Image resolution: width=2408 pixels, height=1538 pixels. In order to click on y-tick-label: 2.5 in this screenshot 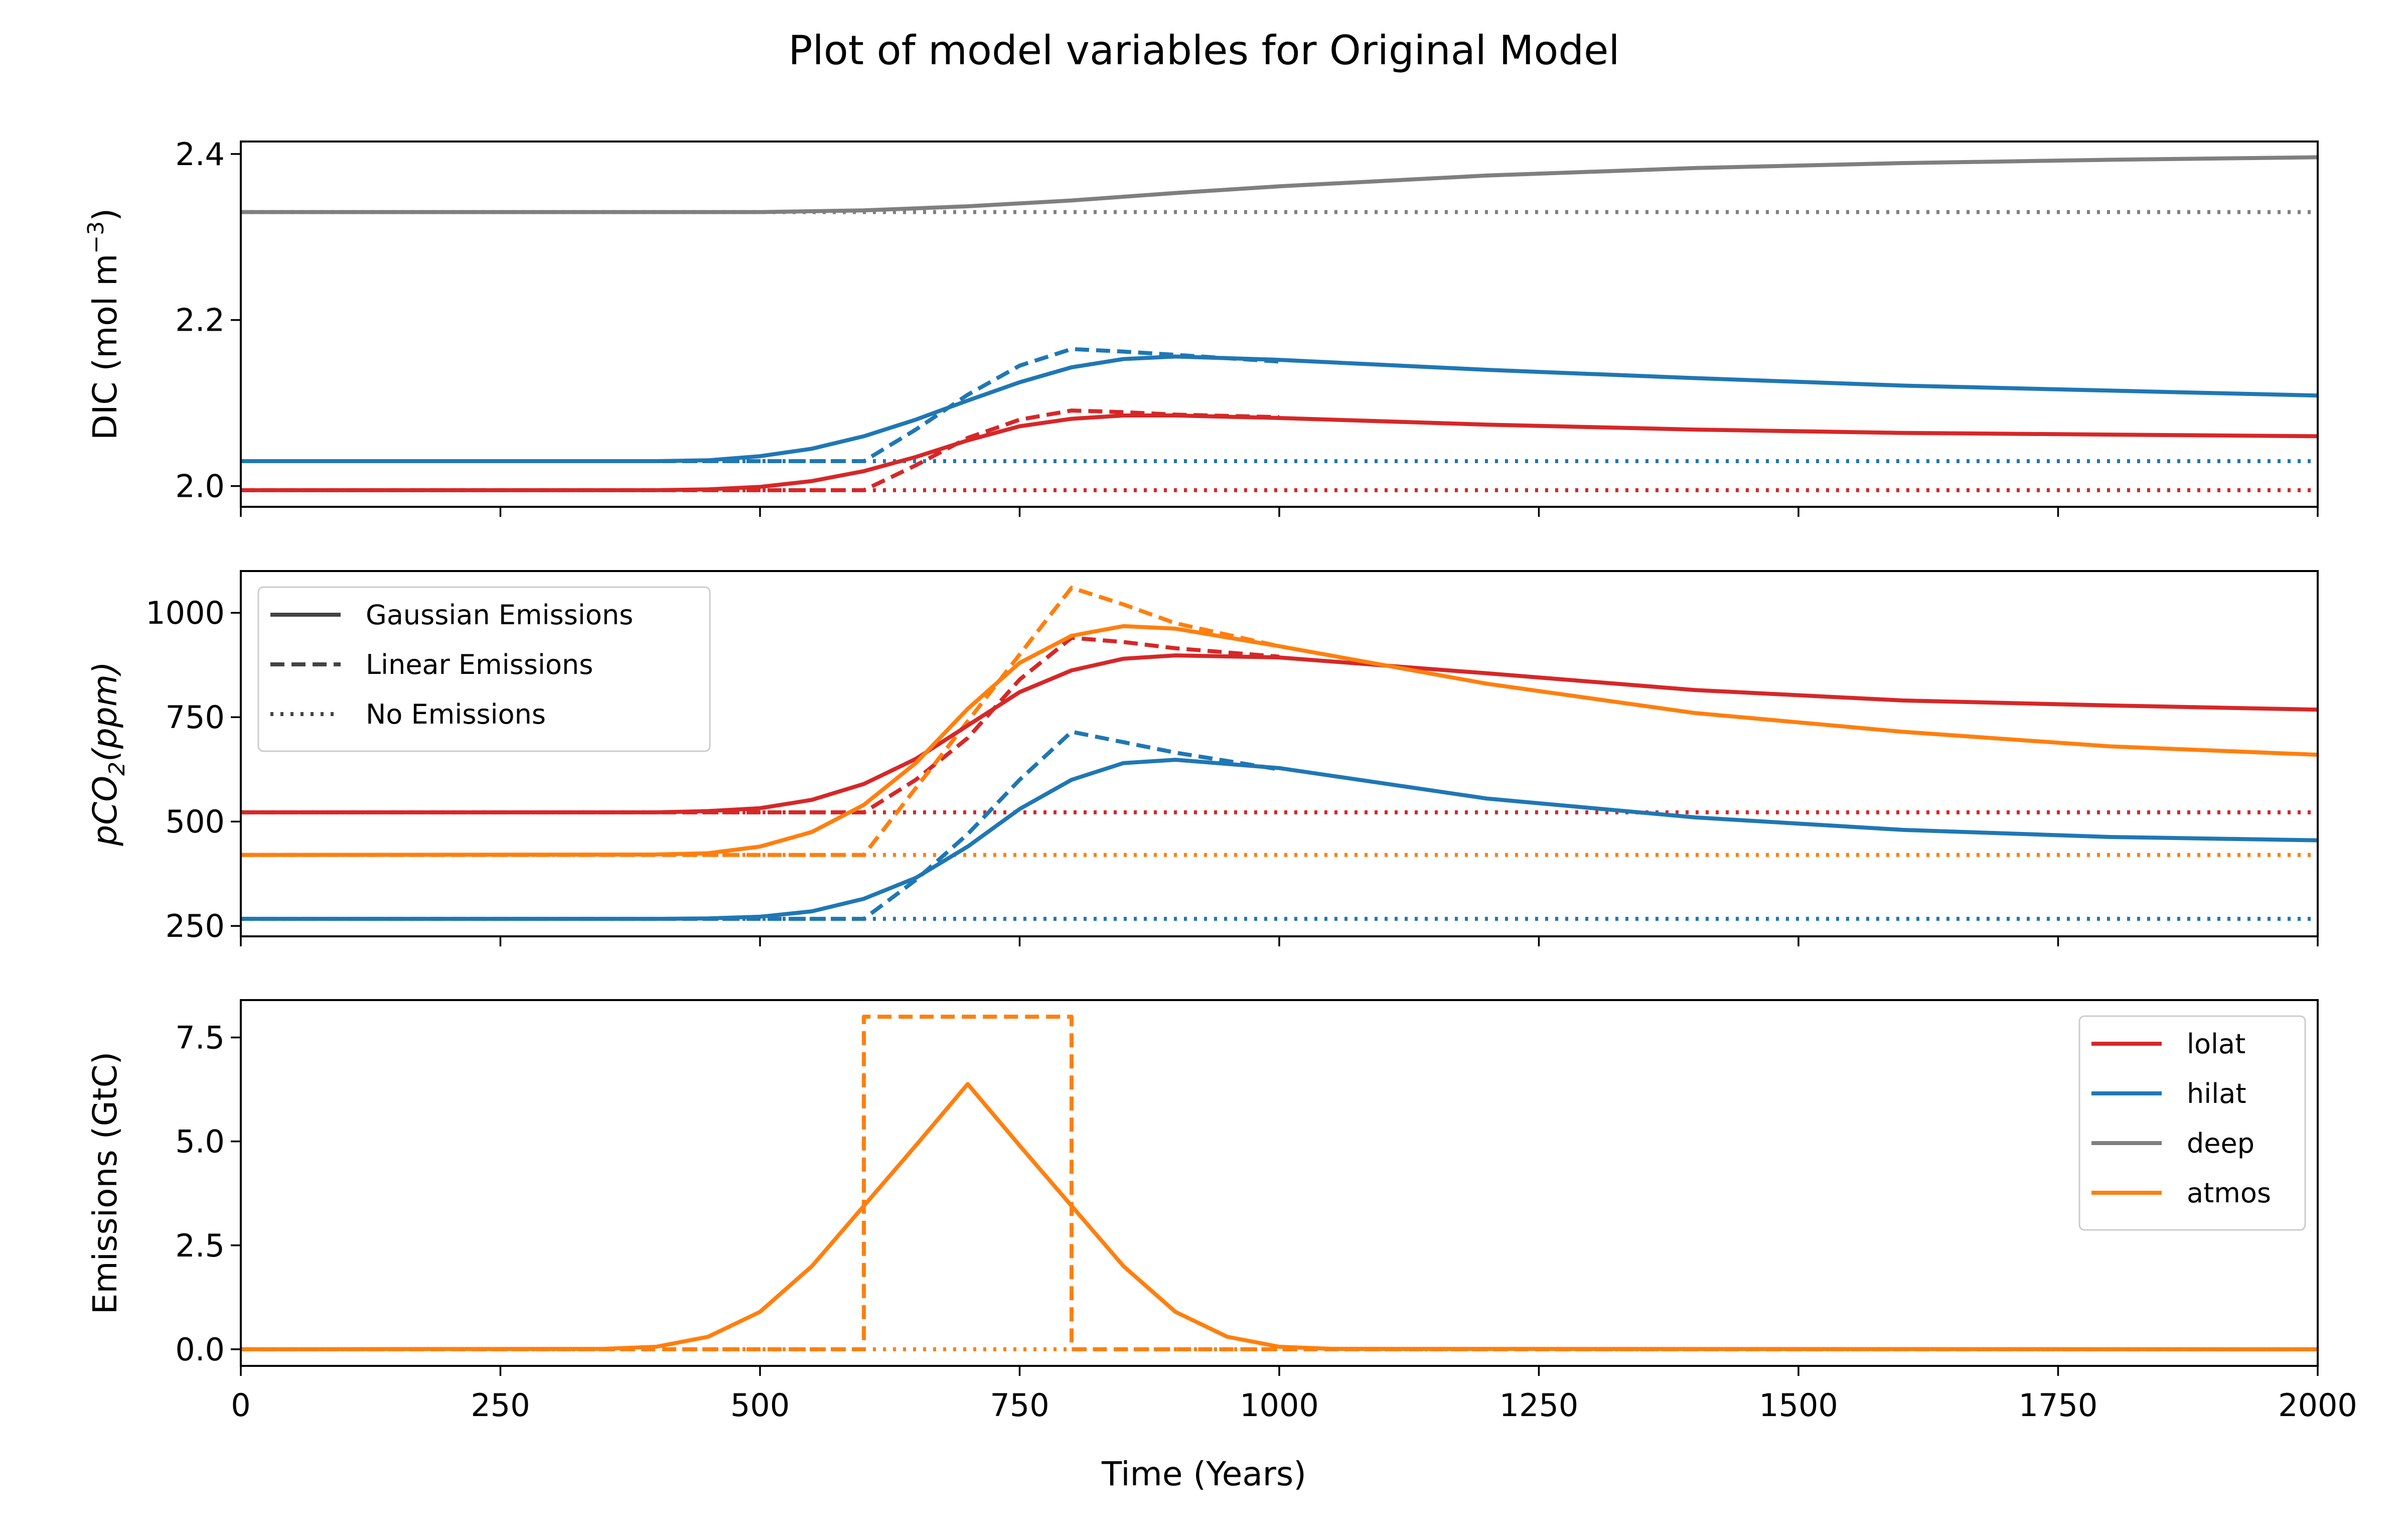, I will do `click(200, 1245)`.